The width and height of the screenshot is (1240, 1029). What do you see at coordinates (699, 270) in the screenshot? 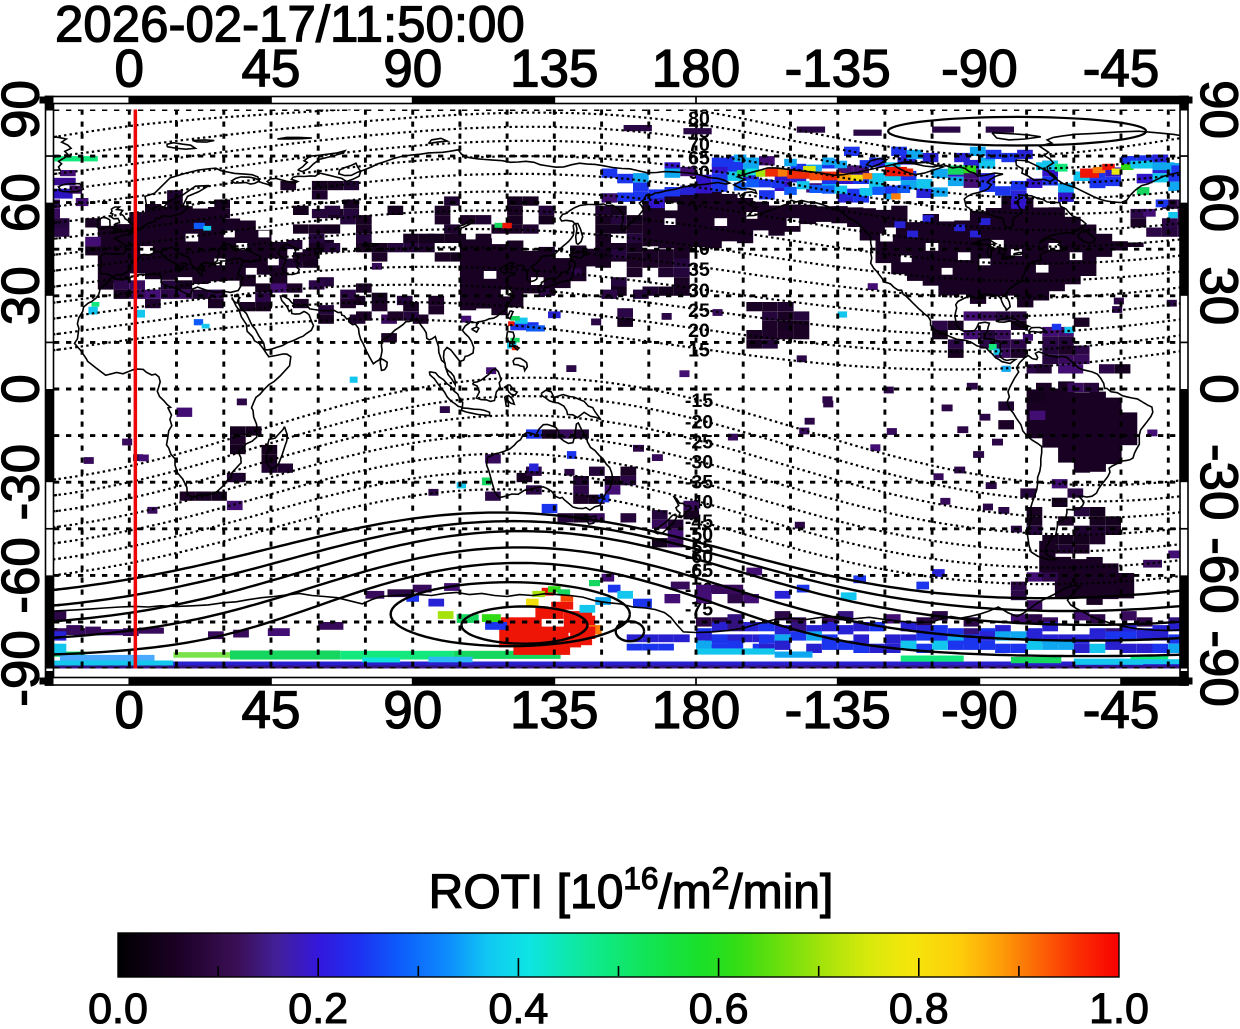
I see `svg-text: 35` at bounding box center [699, 270].